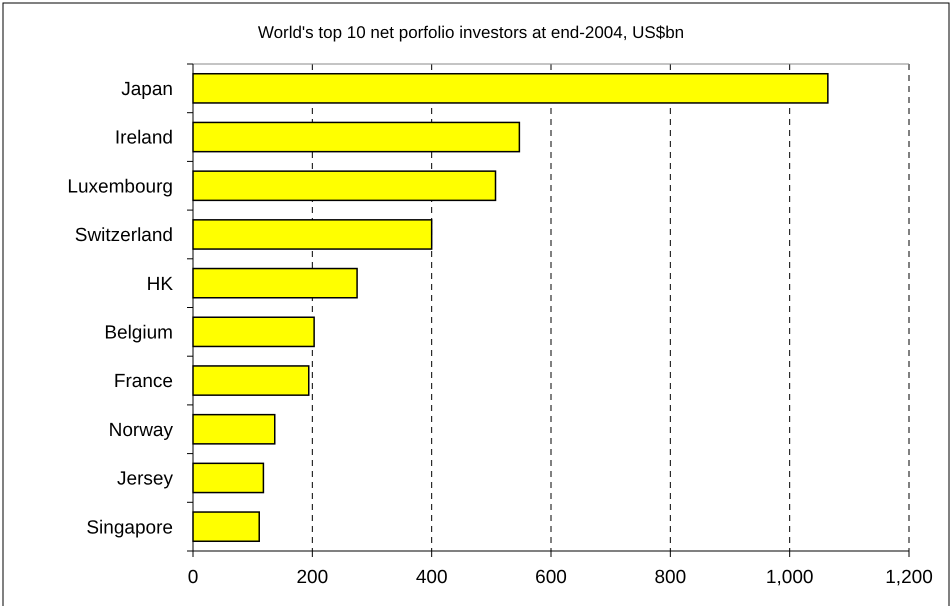 The image size is (952, 606). I want to click on y-tick-label: France, so click(143, 381).